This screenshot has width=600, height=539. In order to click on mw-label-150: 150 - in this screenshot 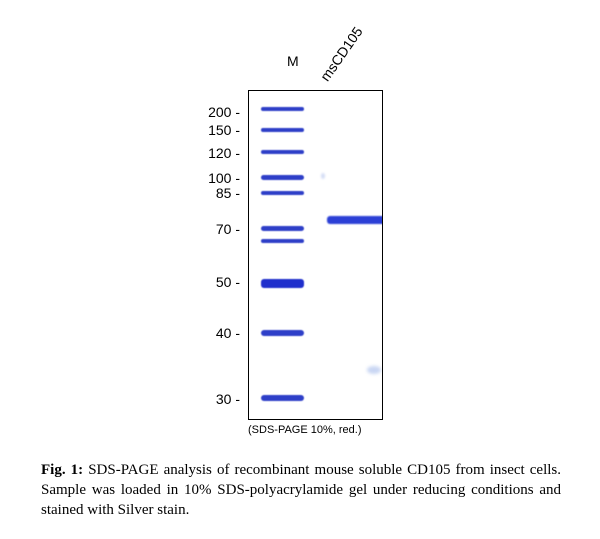, I will do `click(224, 130)`.